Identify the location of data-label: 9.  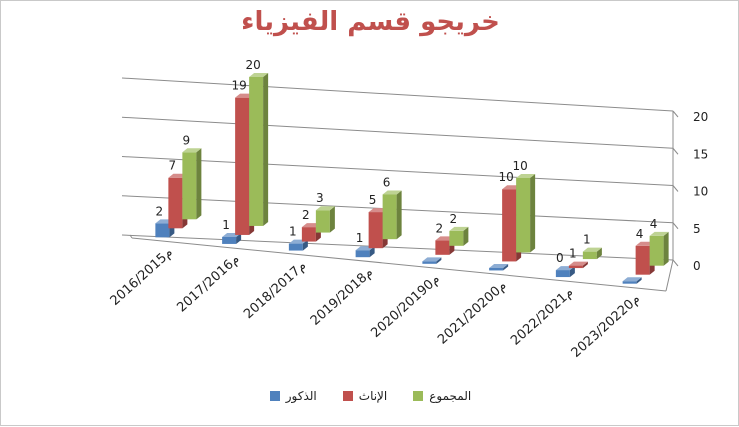
(187, 140).